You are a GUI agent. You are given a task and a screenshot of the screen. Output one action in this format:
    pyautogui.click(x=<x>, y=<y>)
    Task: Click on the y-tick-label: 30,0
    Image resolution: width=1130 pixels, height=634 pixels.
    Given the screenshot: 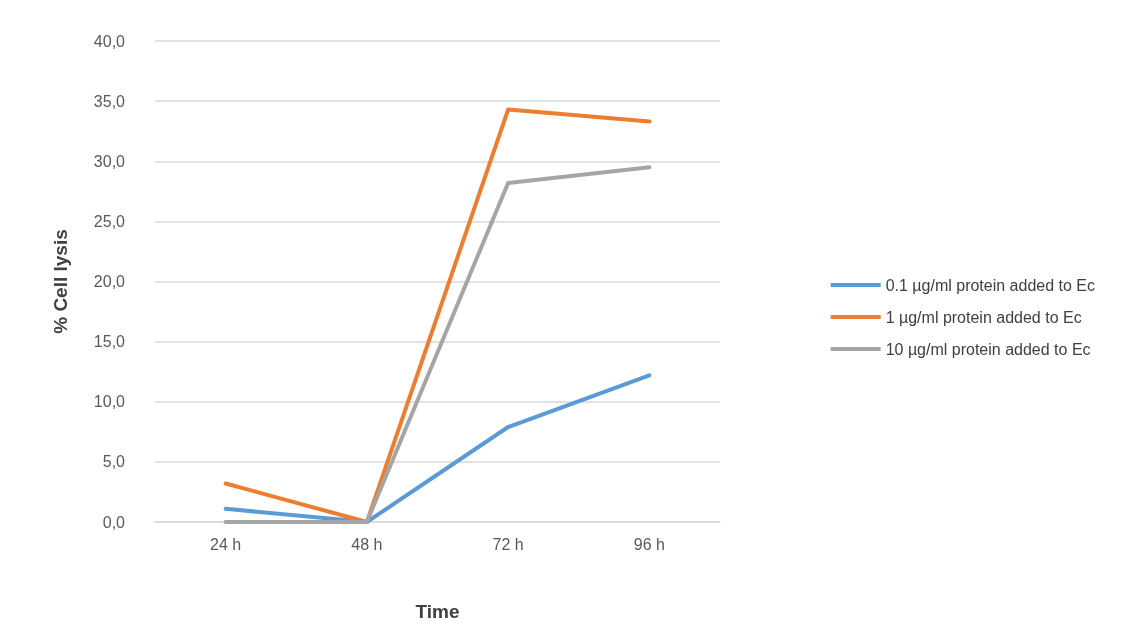 What is the action you would take?
    pyautogui.click(x=109, y=161)
    